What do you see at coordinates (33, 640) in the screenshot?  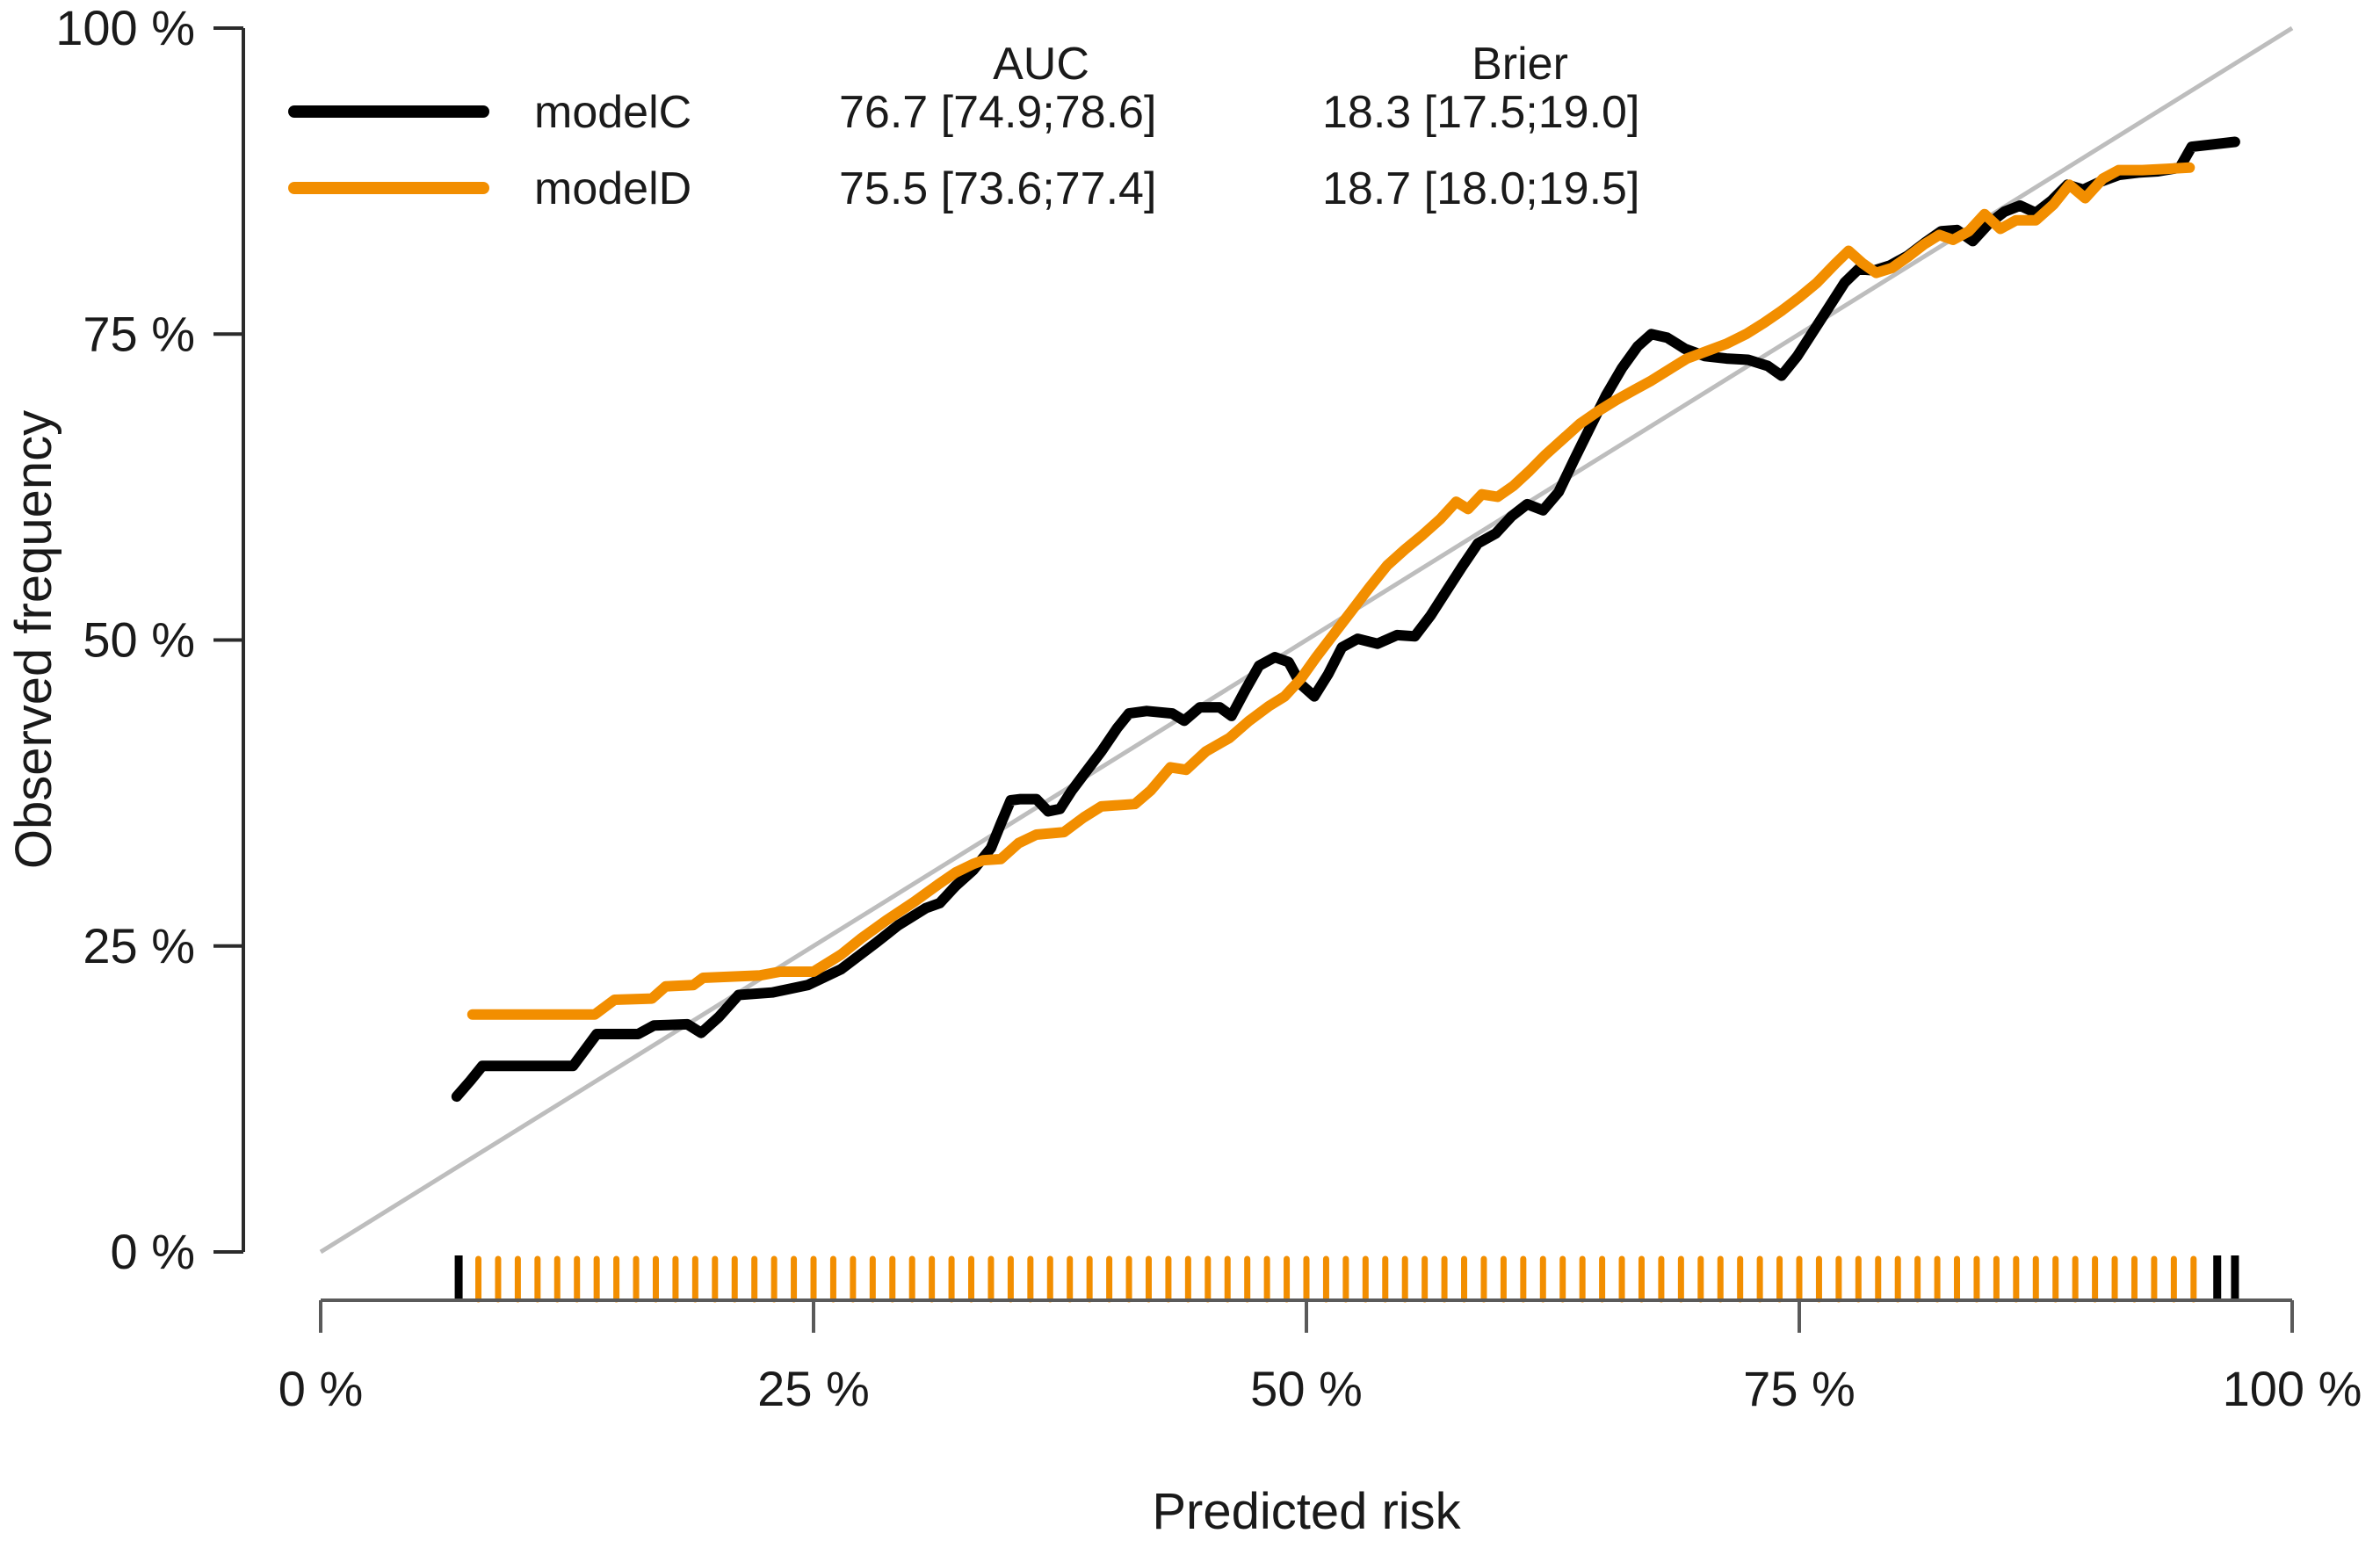 I see `y-axis-title: Observed frequency` at bounding box center [33, 640].